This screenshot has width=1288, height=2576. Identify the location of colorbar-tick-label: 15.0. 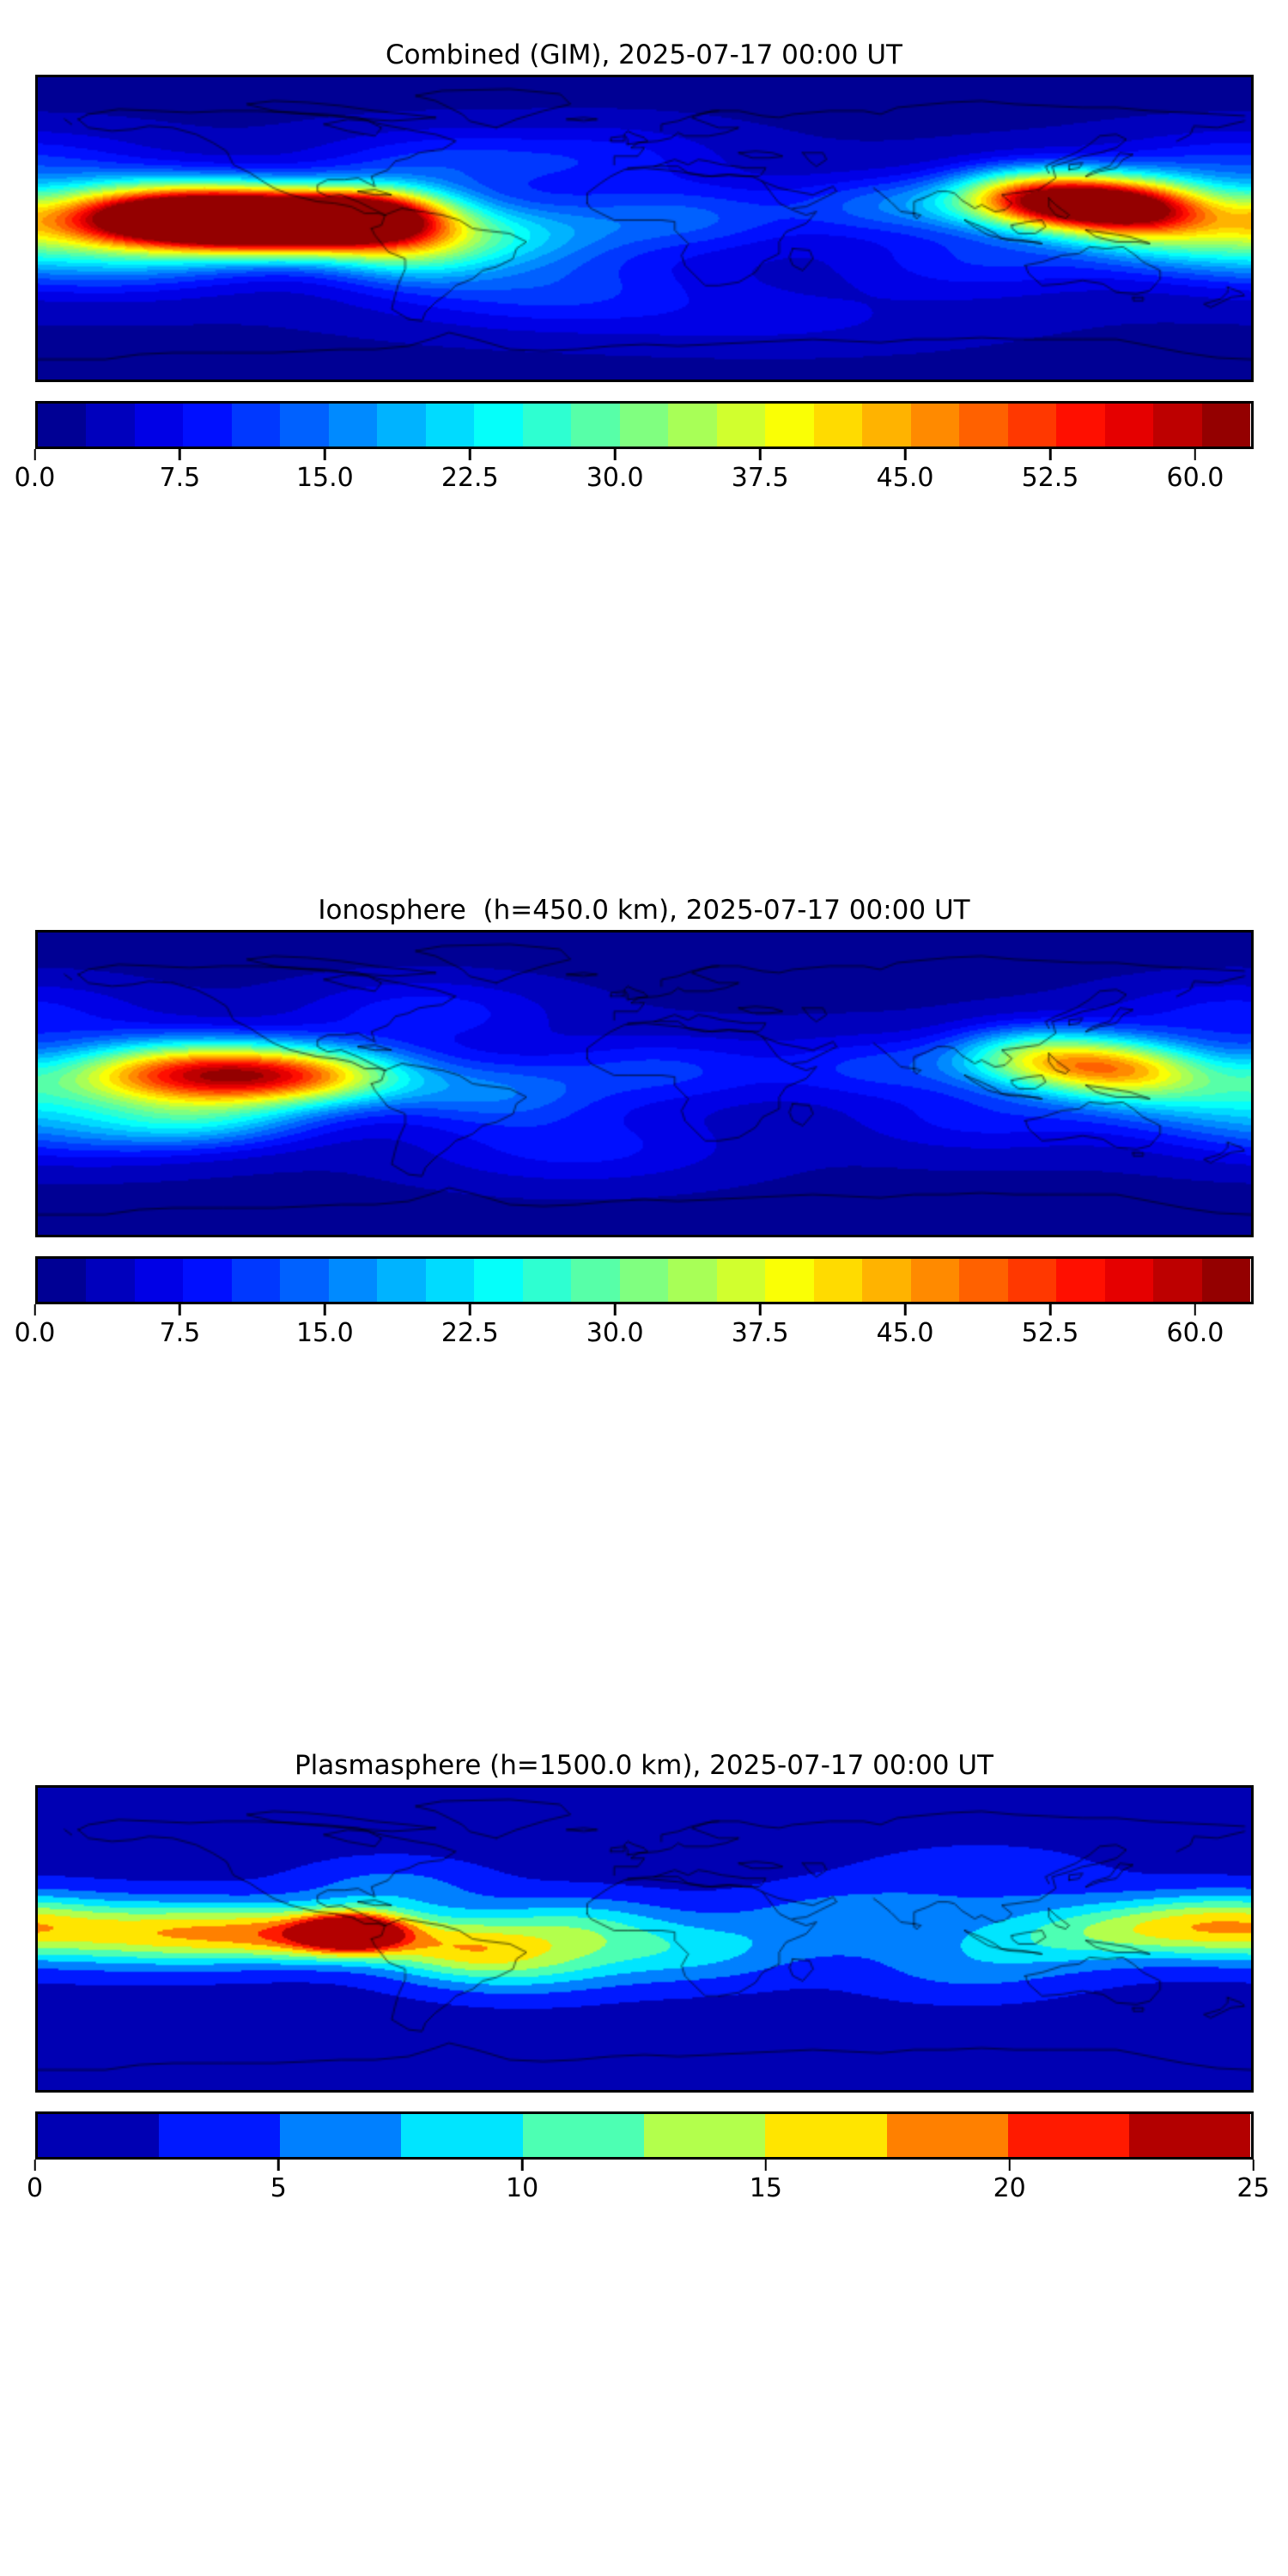
(324, 478).